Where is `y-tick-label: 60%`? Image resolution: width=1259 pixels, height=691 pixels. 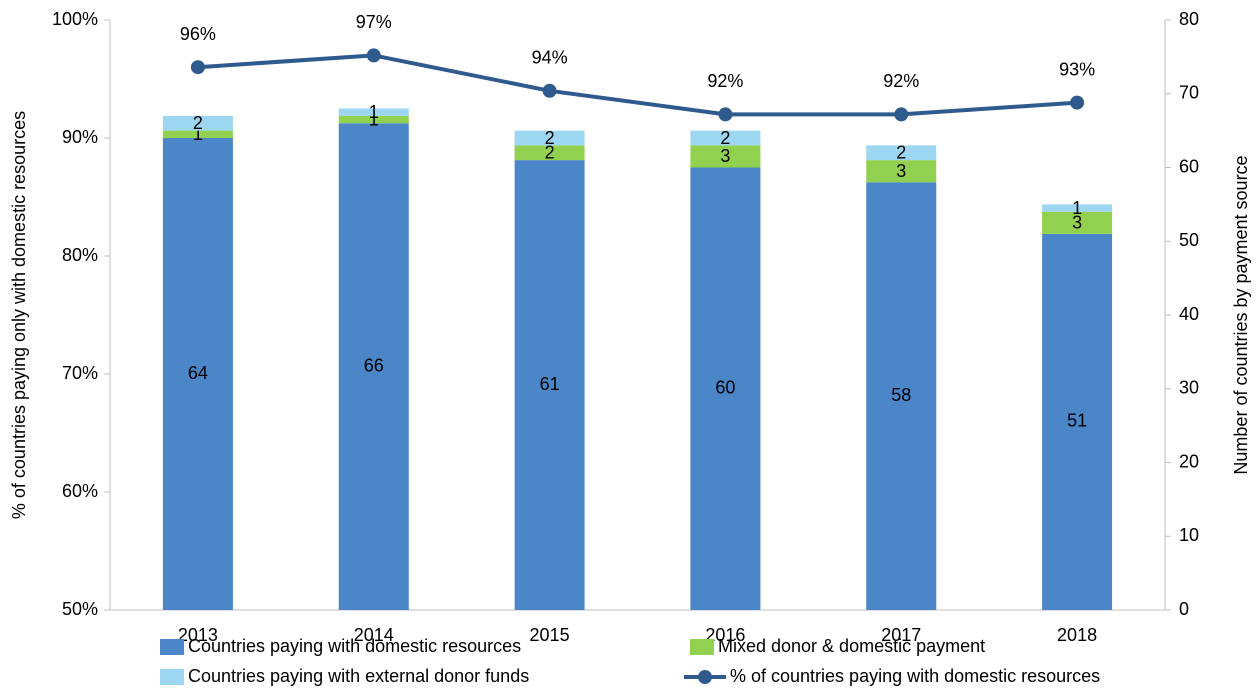
y-tick-label: 60% is located at coordinates (80, 491).